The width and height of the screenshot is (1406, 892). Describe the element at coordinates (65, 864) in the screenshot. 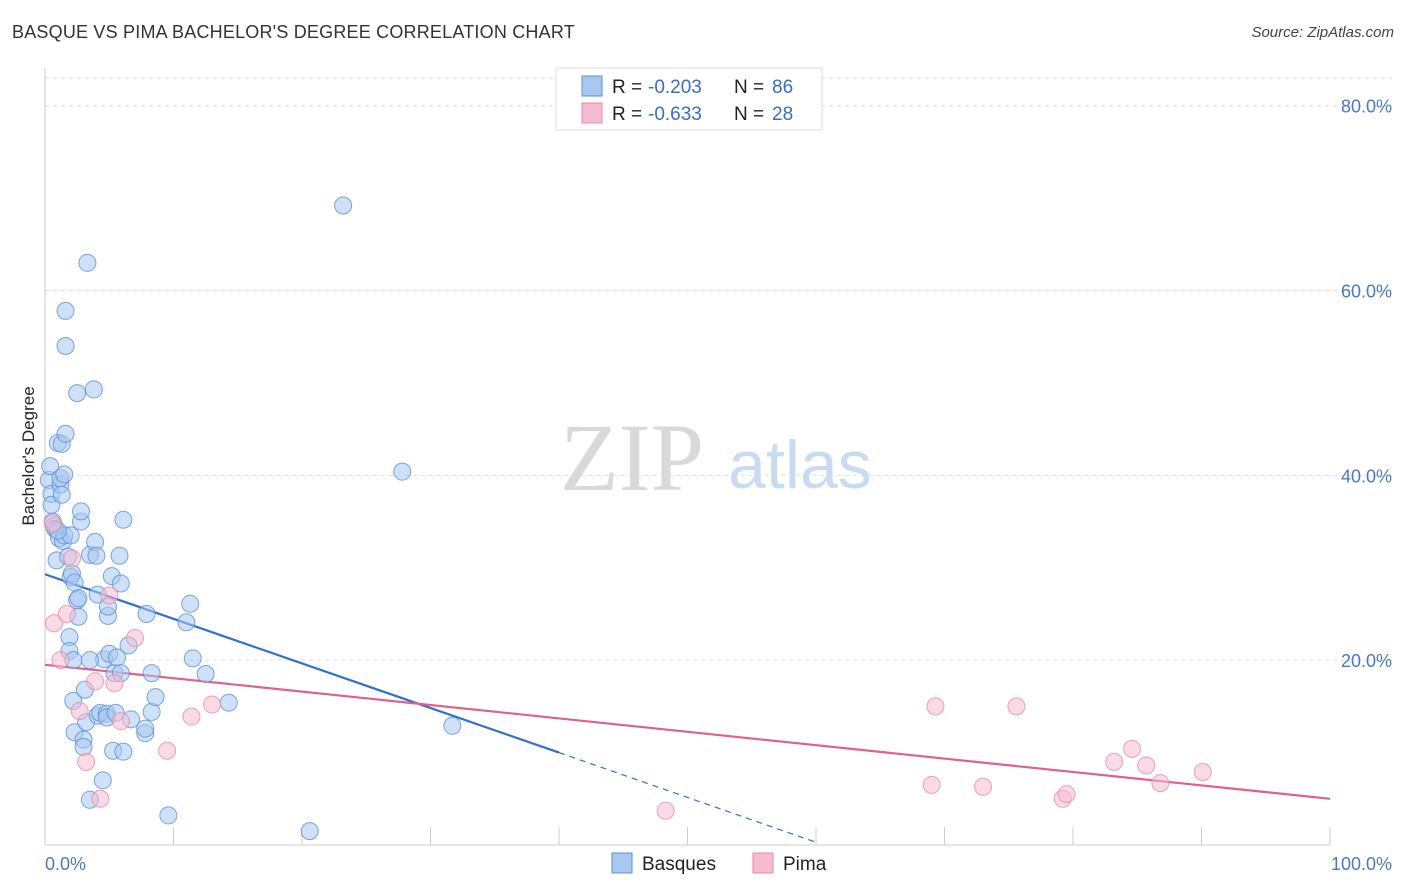

I see `x-tick-label-start: 0.0%` at that location.